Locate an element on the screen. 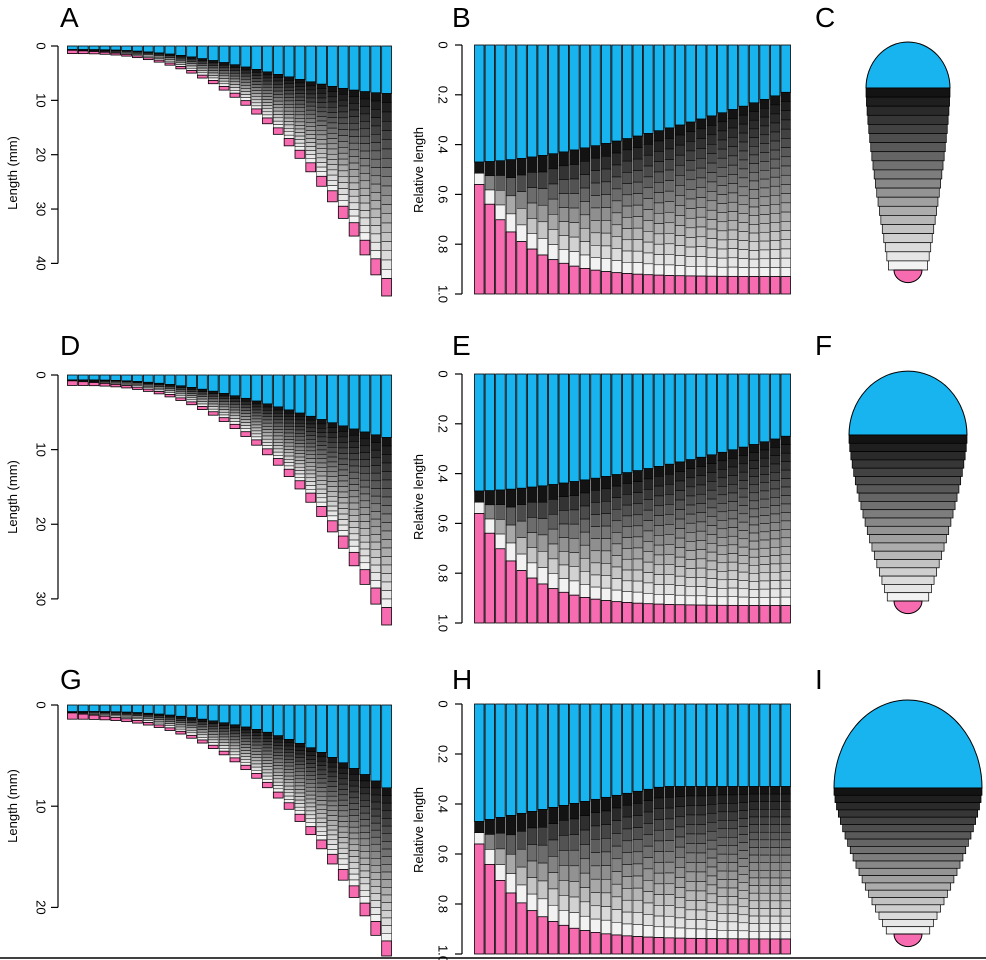  bar-blue-a is located at coordinates (148, 49).